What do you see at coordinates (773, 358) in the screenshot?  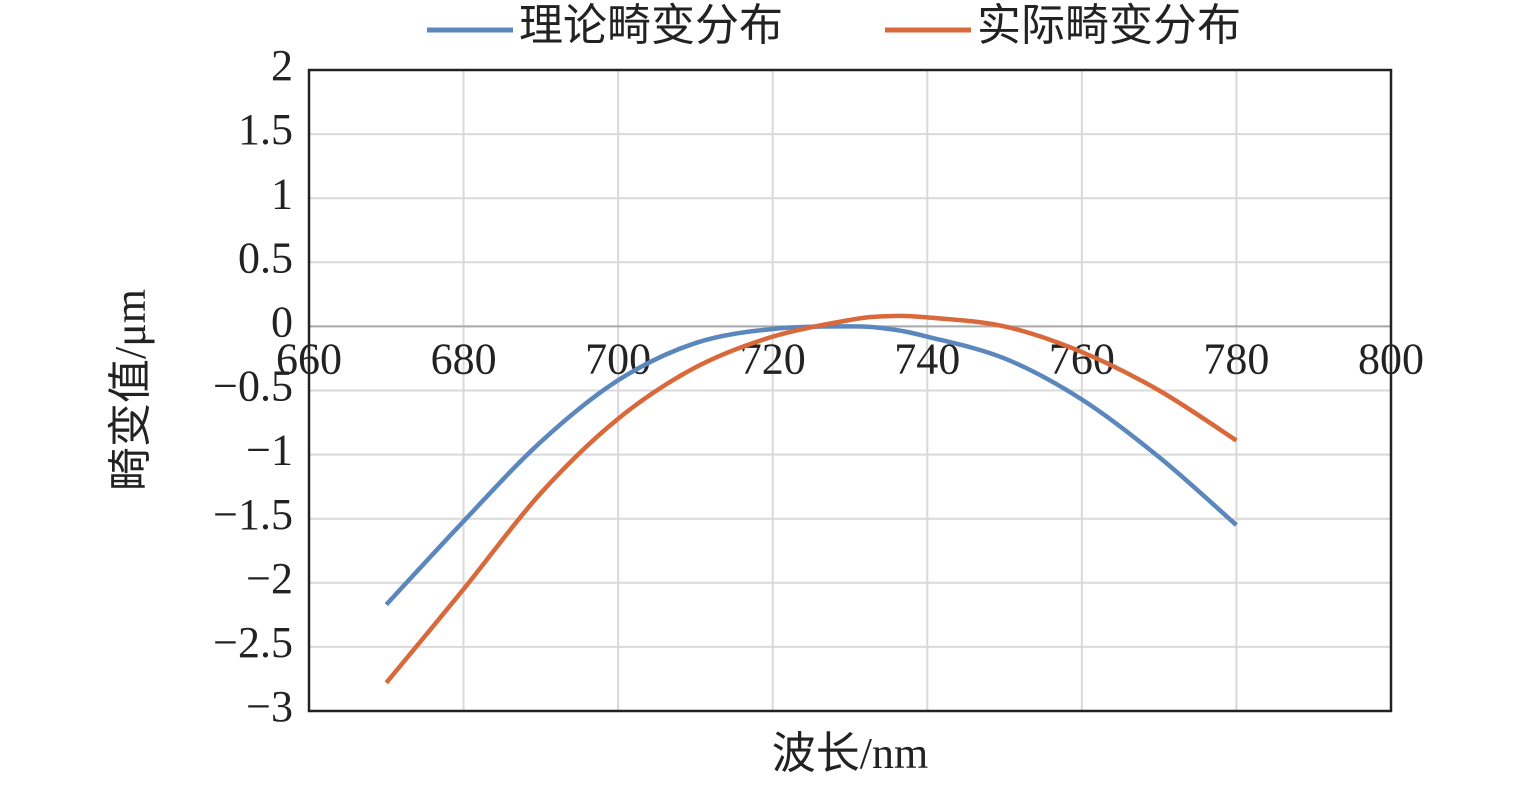 I see `x-tick-label: 720` at bounding box center [773, 358].